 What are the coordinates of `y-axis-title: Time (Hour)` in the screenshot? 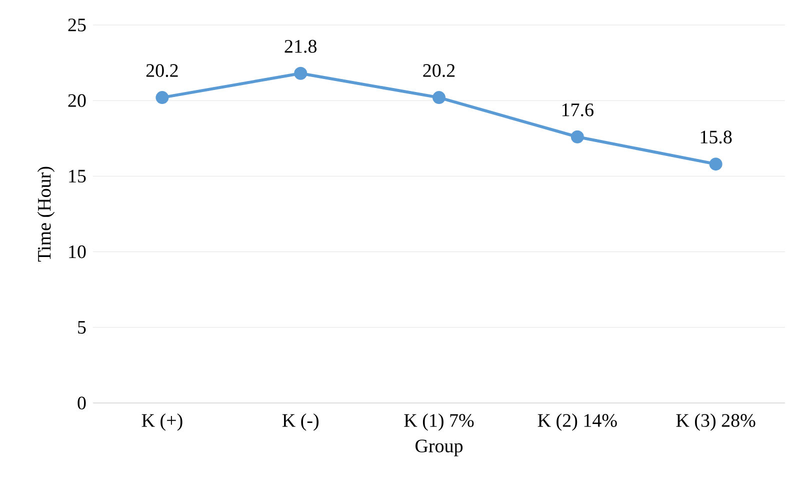 It's located at (46, 214).